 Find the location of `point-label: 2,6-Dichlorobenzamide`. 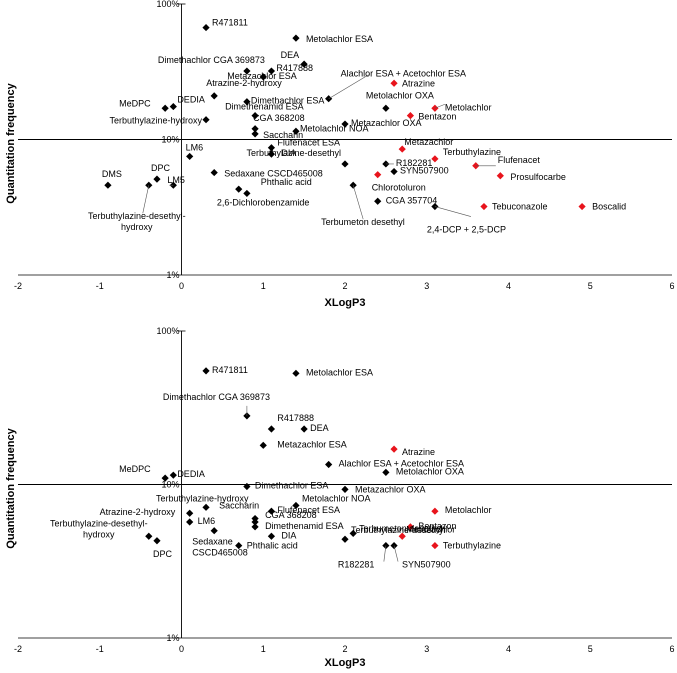

point-label: 2,6-Dichlorobenzamide is located at coordinates (263, 202).